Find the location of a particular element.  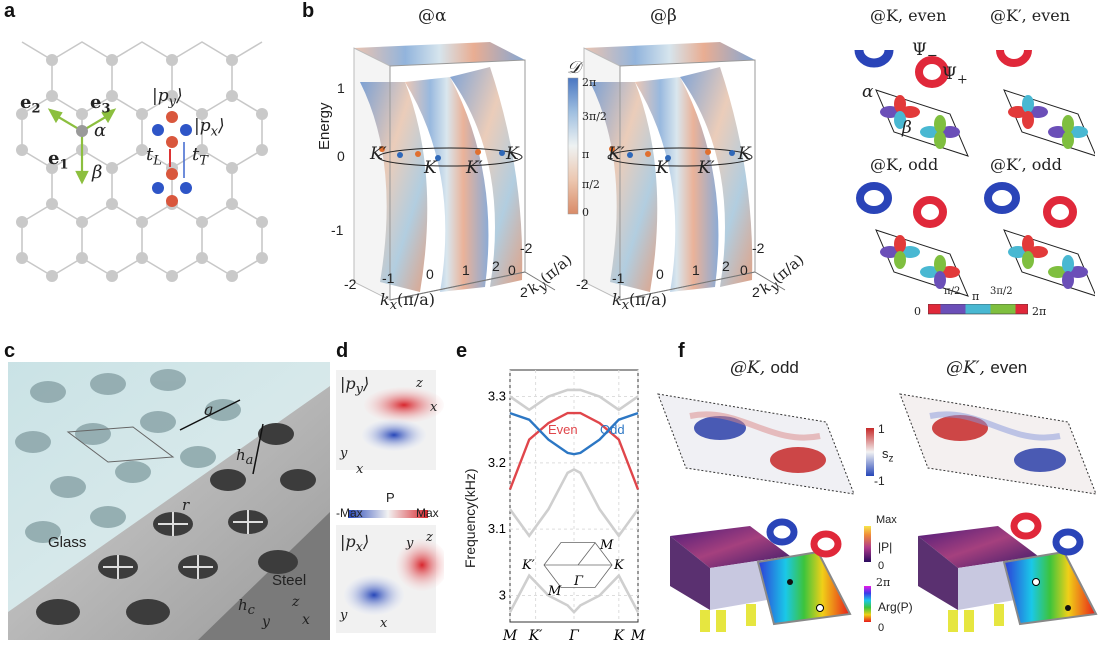

vector-e2-label: e2 is located at coordinates (30, 104).